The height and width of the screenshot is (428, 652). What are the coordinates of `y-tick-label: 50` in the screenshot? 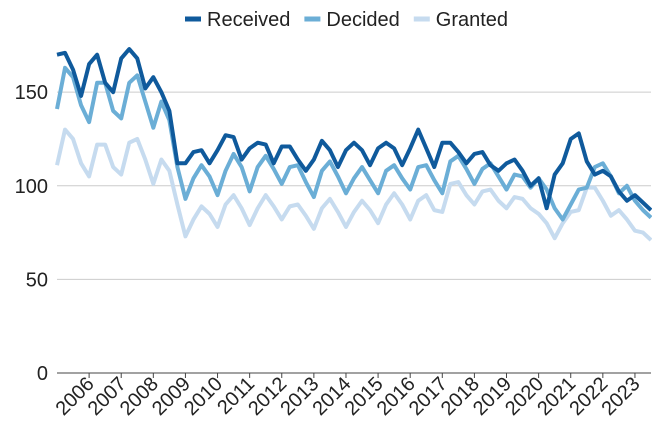 It's located at (37, 280).